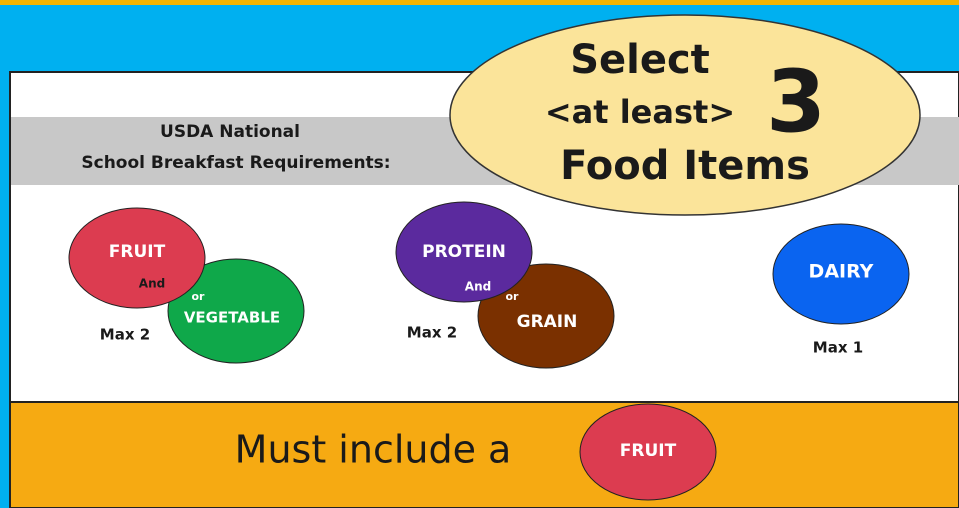  What do you see at coordinates (640, 112) in the screenshot?
I see `callout-text: <at least>` at bounding box center [640, 112].